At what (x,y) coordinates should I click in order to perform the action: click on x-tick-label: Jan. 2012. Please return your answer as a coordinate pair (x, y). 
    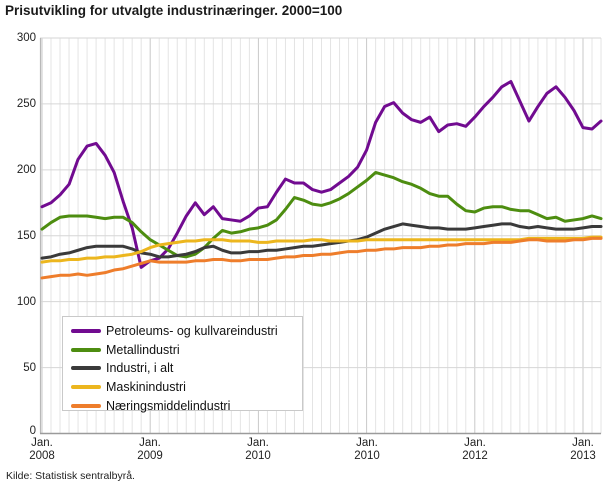
    Looking at the image, I should click on (475, 449).